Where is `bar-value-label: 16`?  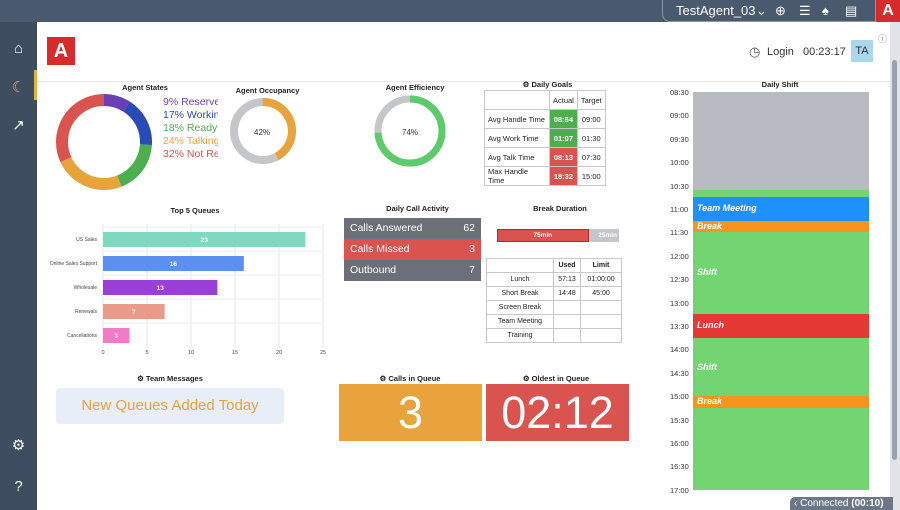
bar-value-label: 16 is located at coordinates (174, 264).